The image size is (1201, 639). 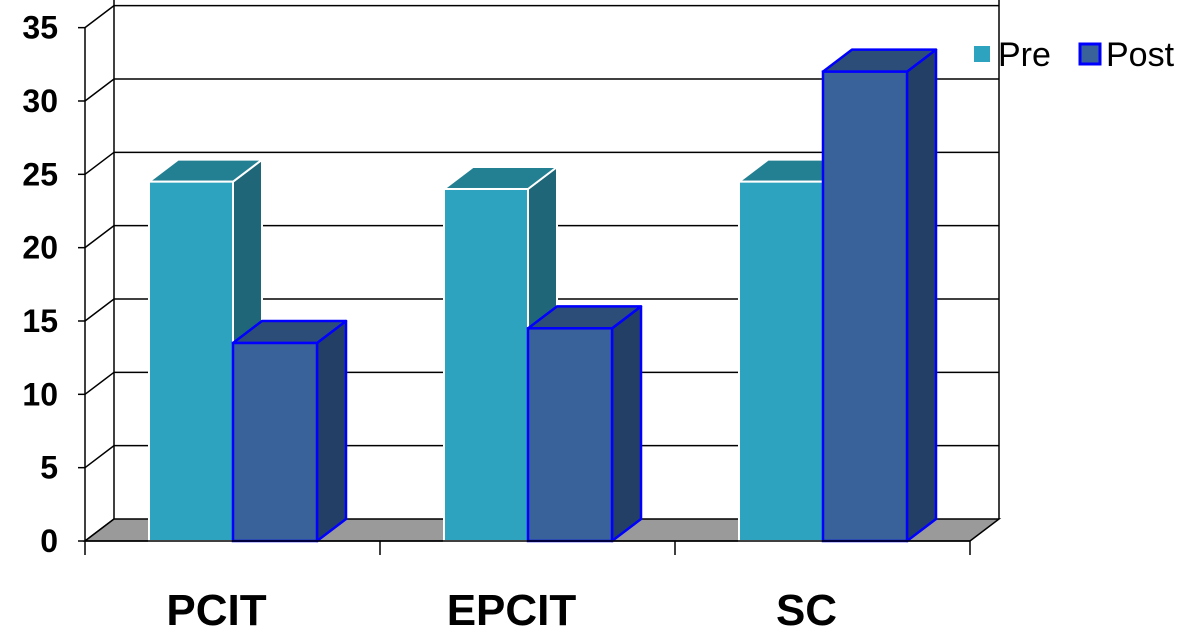 What do you see at coordinates (40, 321) in the screenshot?
I see `y-tick-label: 15` at bounding box center [40, 321].